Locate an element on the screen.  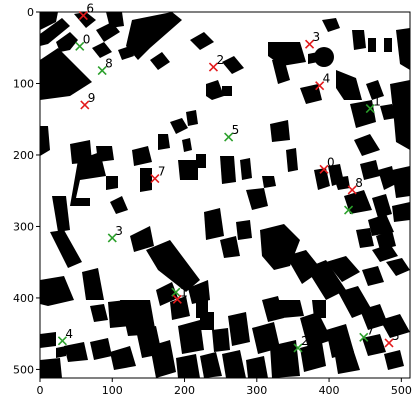
x-tick-label: 400 is located at coordinates (329, 390).